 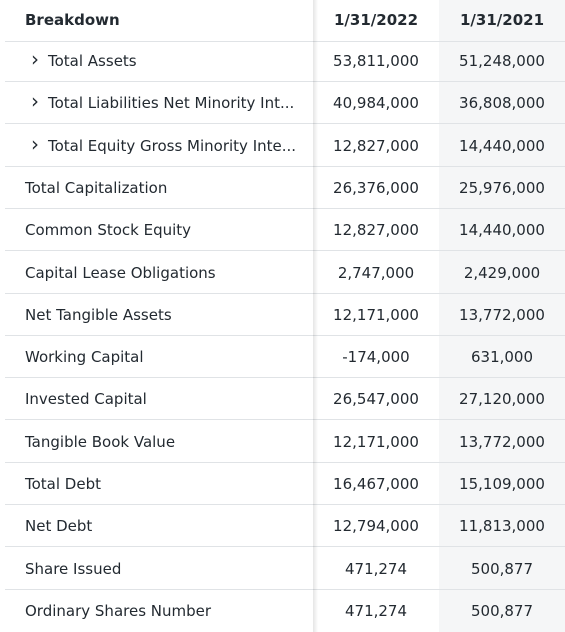 I want to click on value-2021: 2,429,000, so click(x=502, y=272).